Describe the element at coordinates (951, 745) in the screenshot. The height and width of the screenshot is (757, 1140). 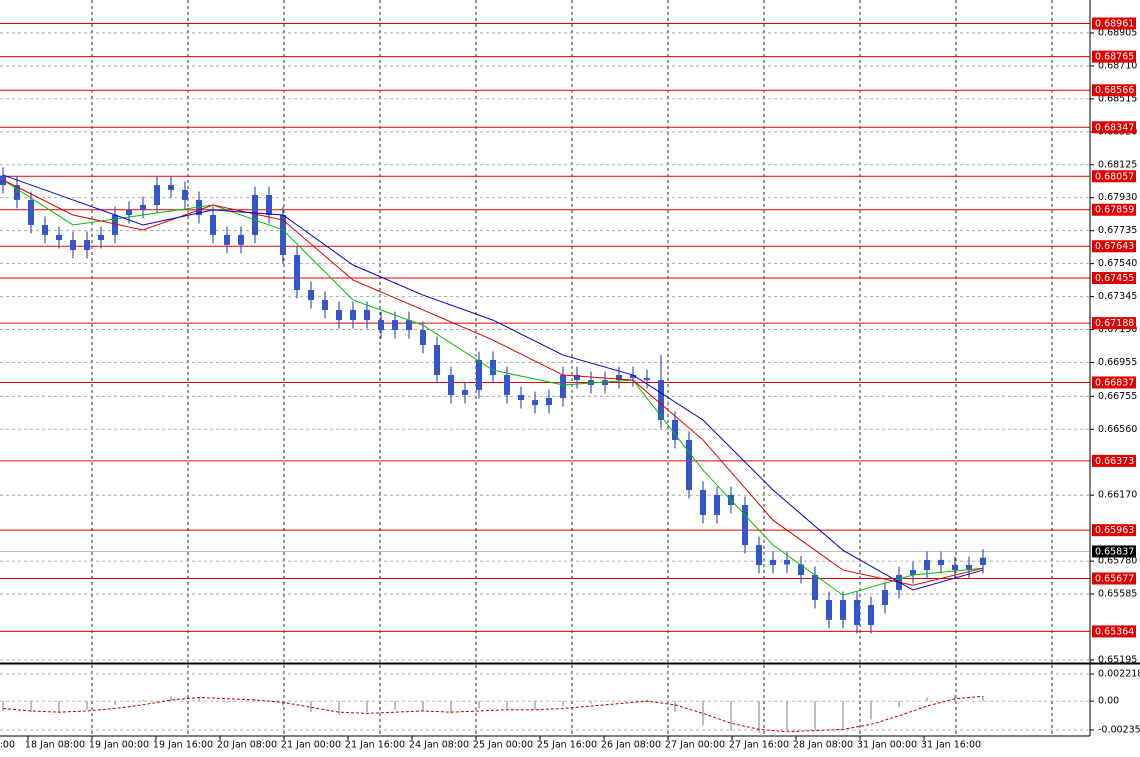
I see `x-tick-label: 31 Jan 16:00` at that location.